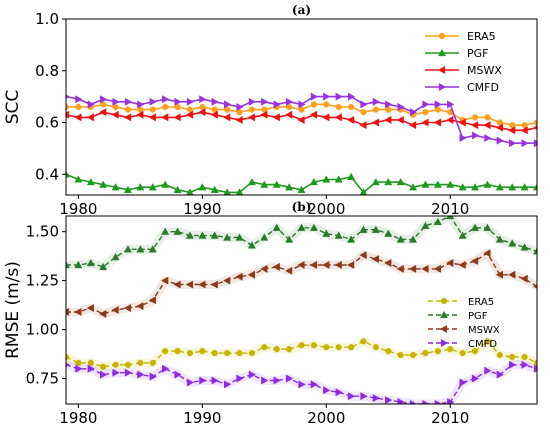 The width and height of the screenshot is (550, 437). Describe the element at coordinates (483, 87) in the screenshot. I see `legend-label: CMFD` at that location.